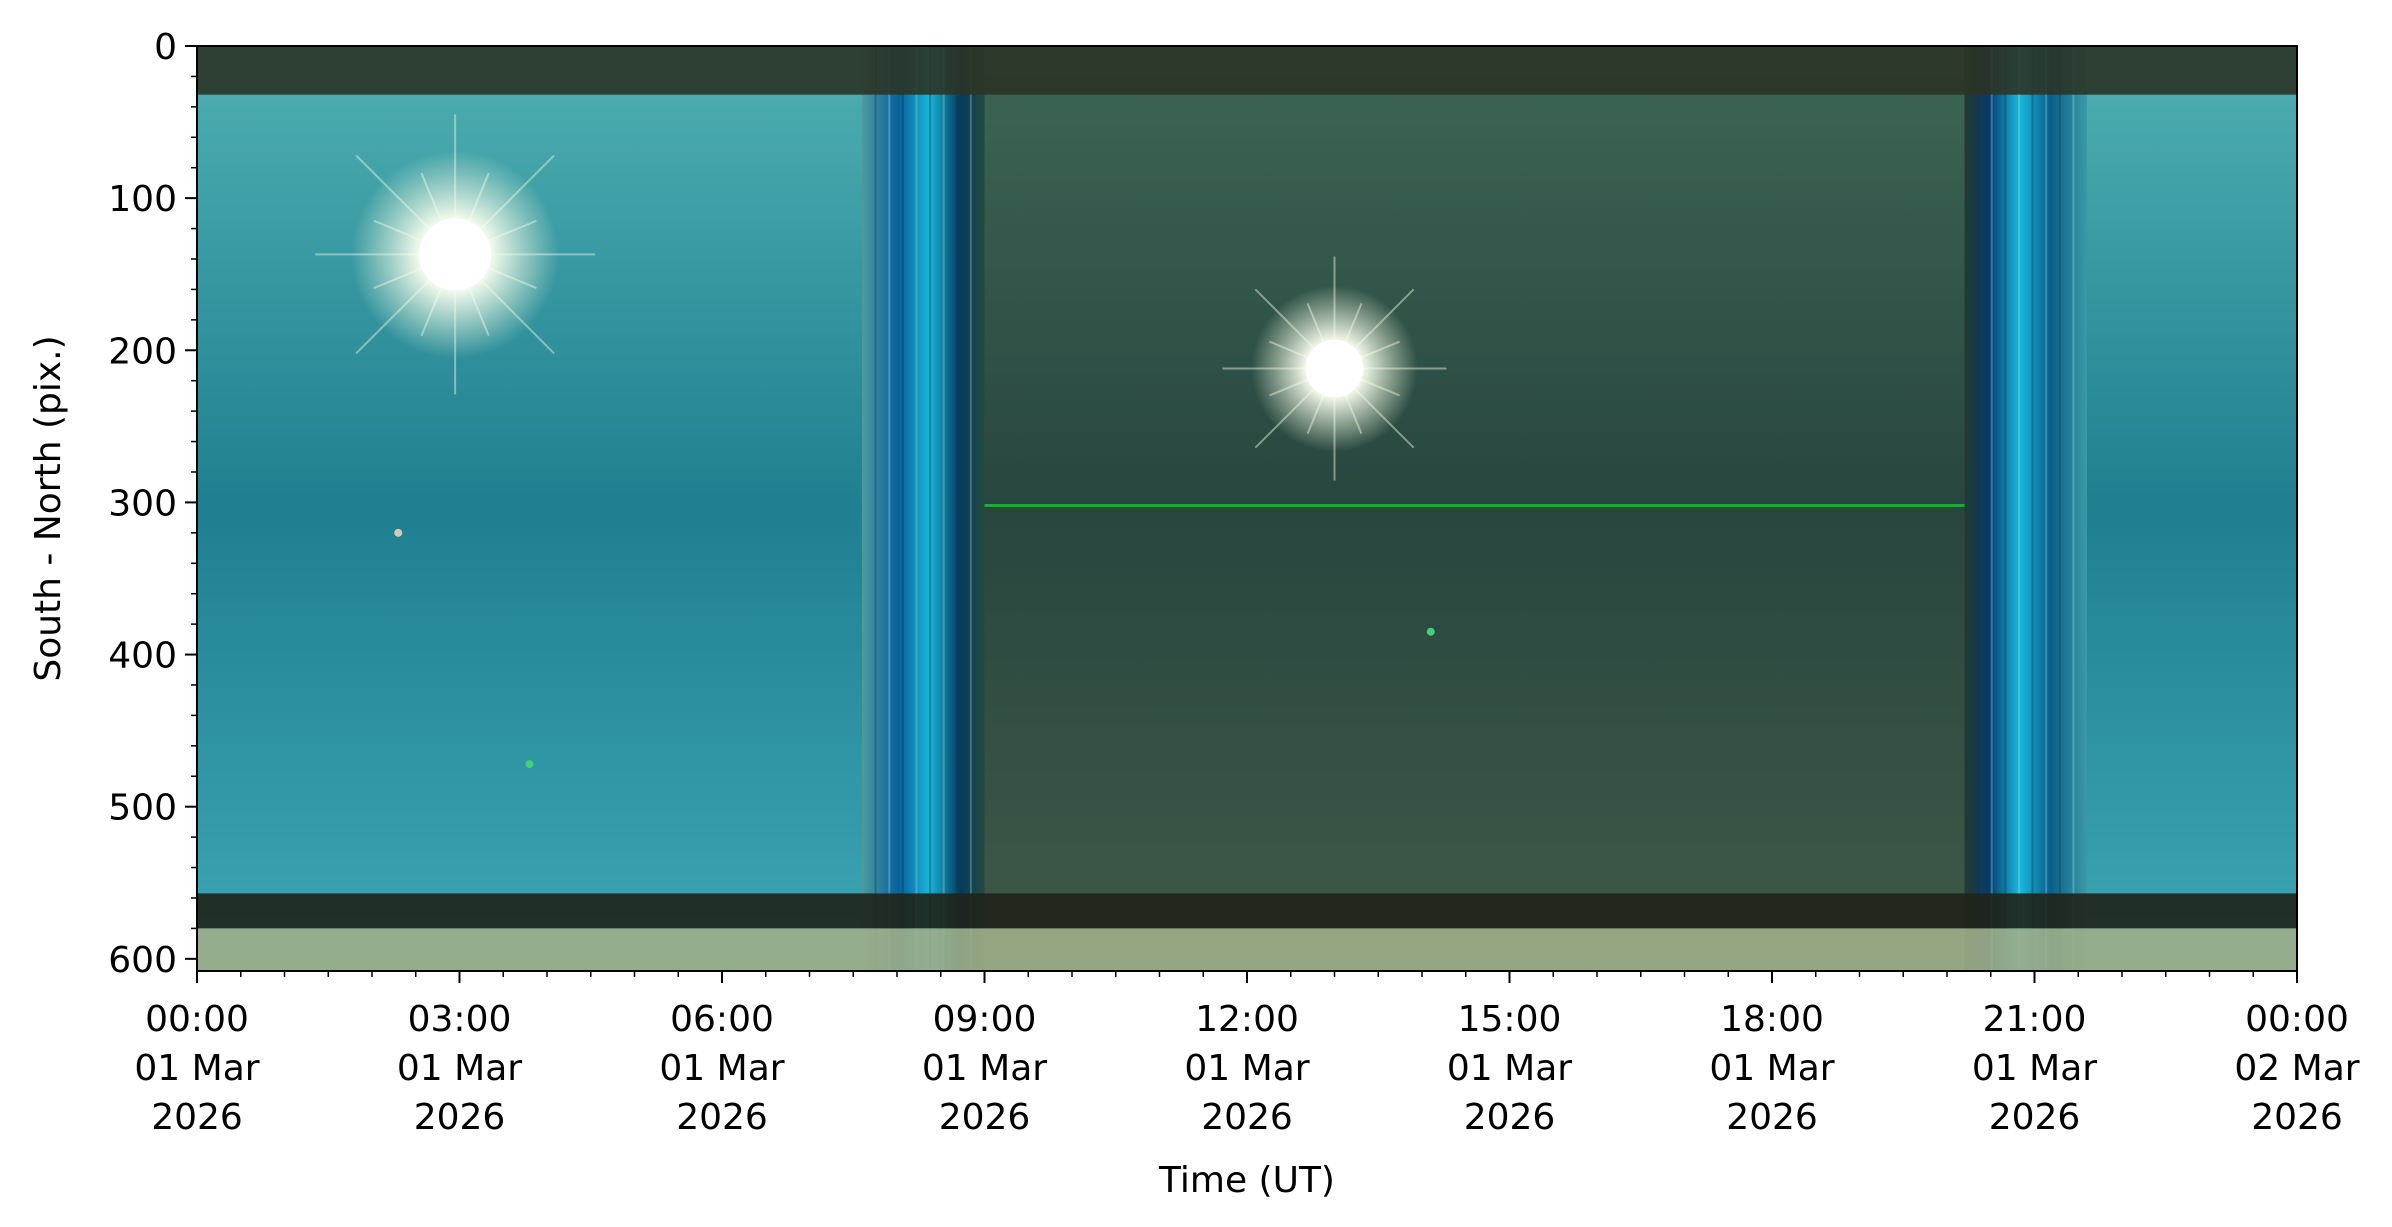  Describe the element at coordinates (142, 808) in the screenshot. I see `y-tick-label: 500` at that location.